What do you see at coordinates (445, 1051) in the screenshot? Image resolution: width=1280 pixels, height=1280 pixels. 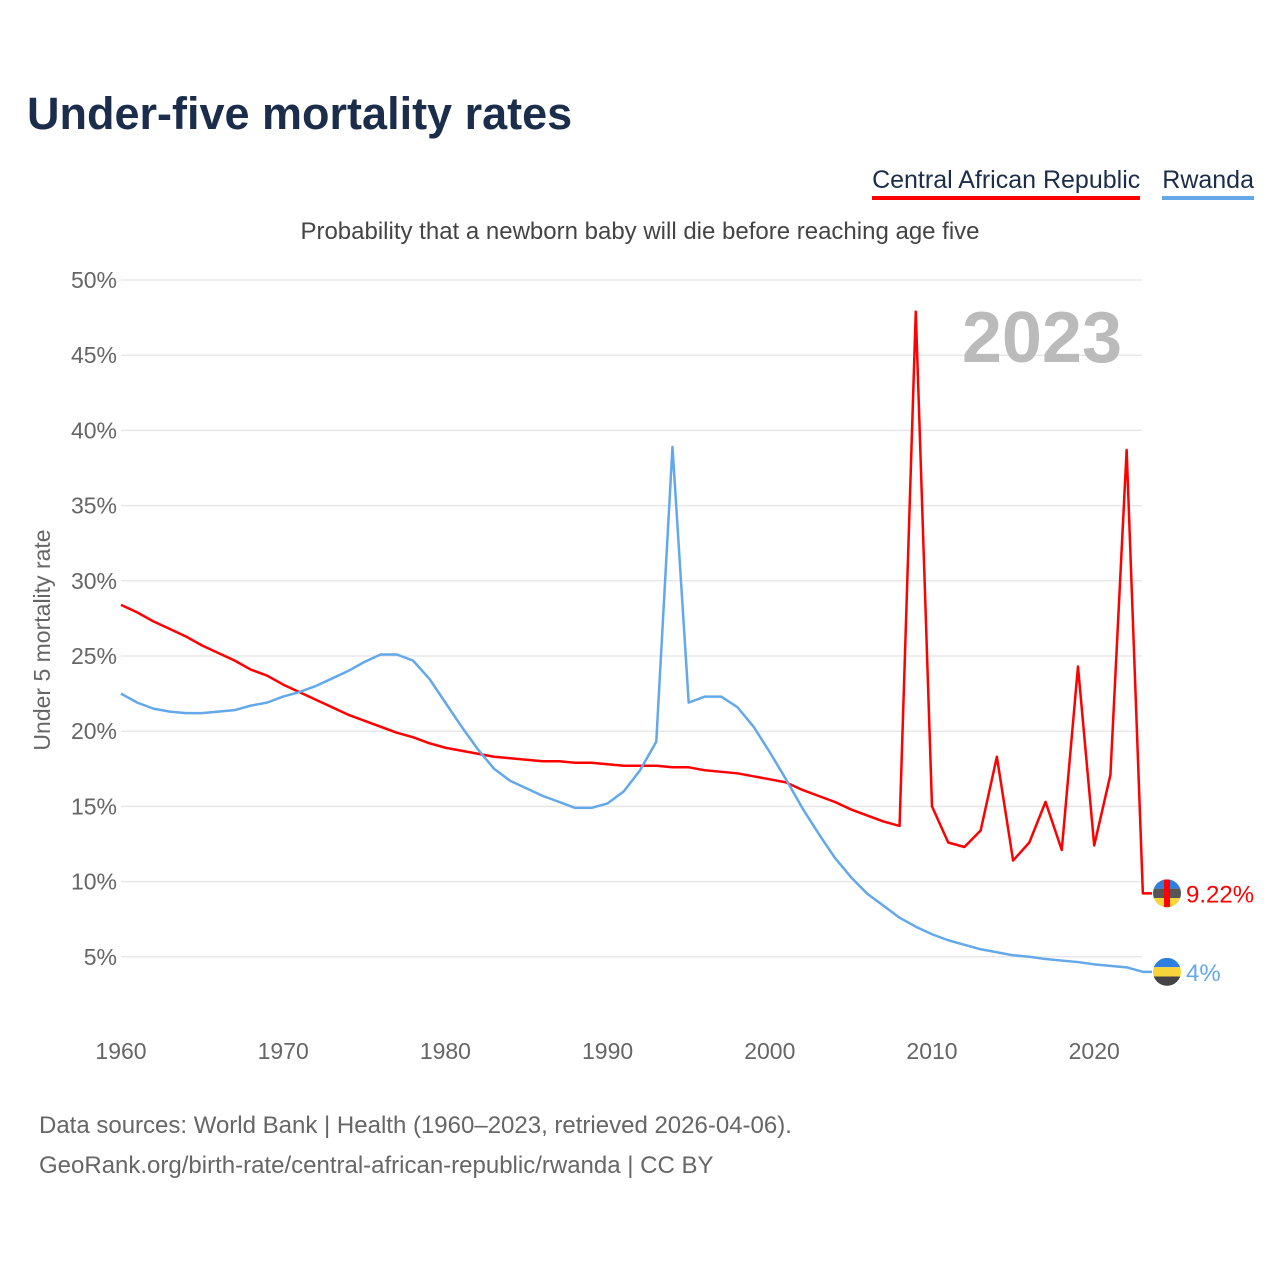 I see `x-tick-label: 1980` at bounding box center [445, 1051].